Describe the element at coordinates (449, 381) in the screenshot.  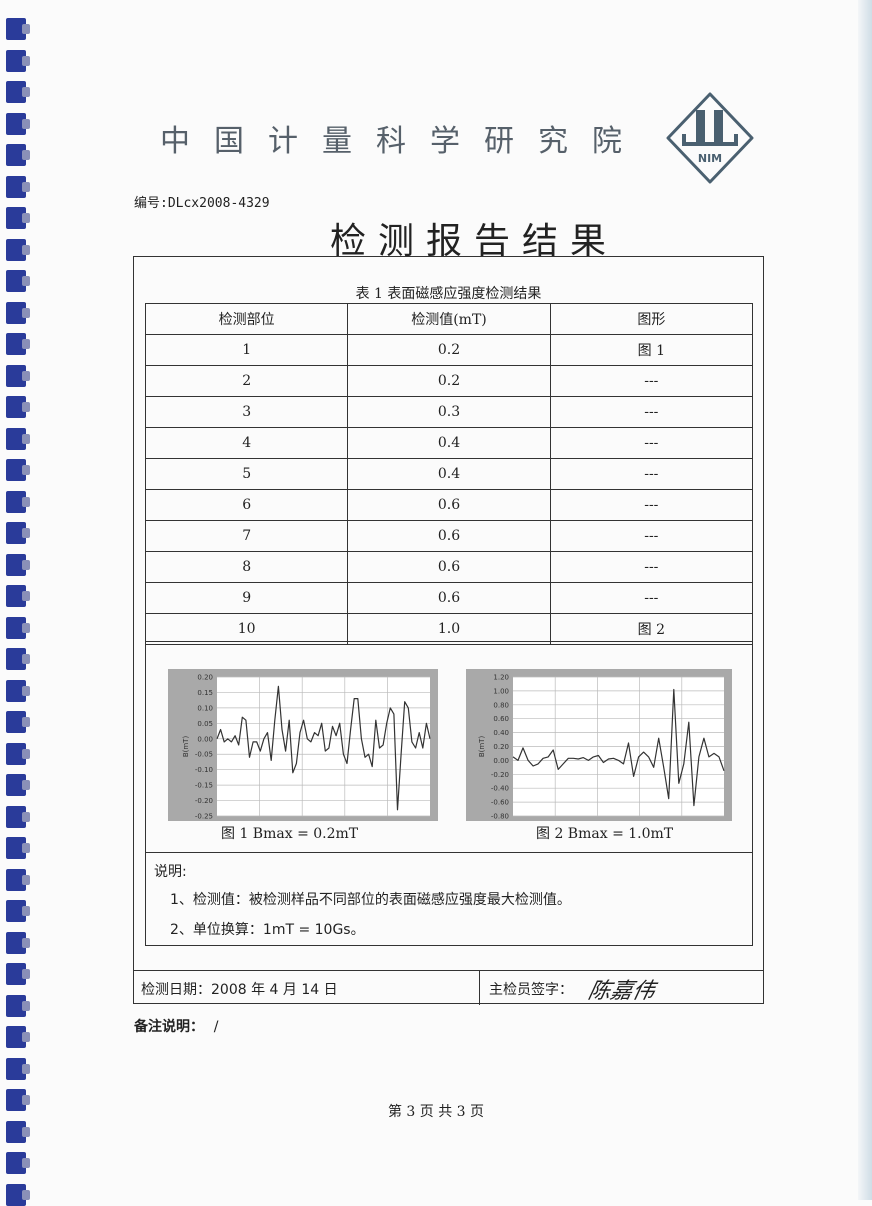
I see `table-cell: 0.2` at that location.